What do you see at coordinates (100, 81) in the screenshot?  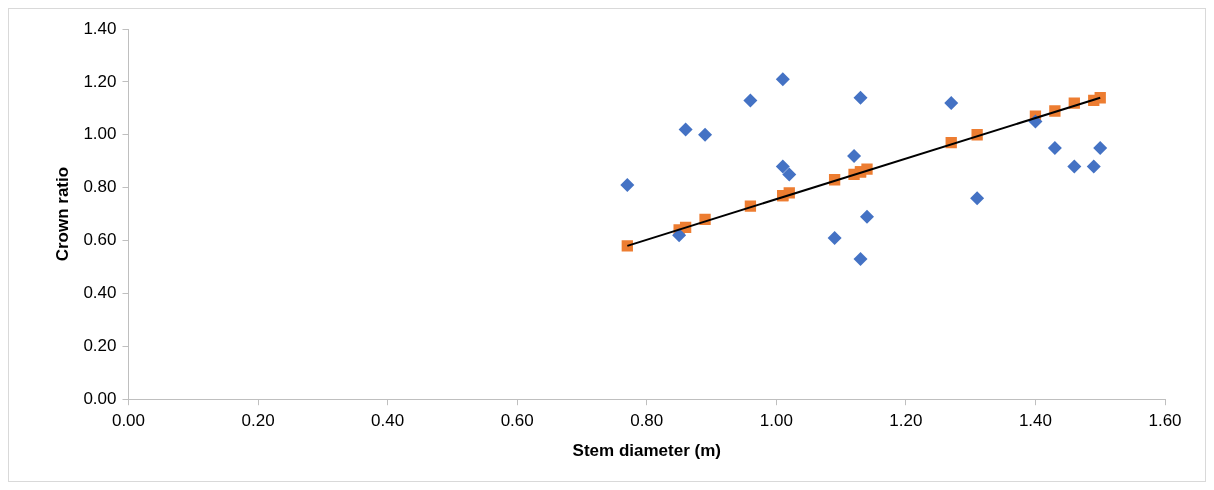 I see `y-tick-label: 1.20` at bounding box center [100, 81].